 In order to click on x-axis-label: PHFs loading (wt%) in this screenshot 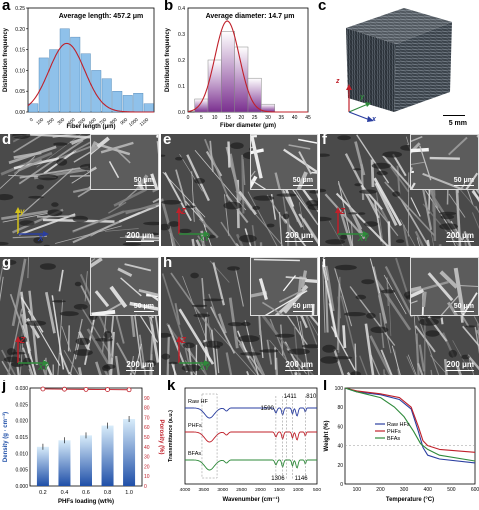, I will do `click(86, 502)`.